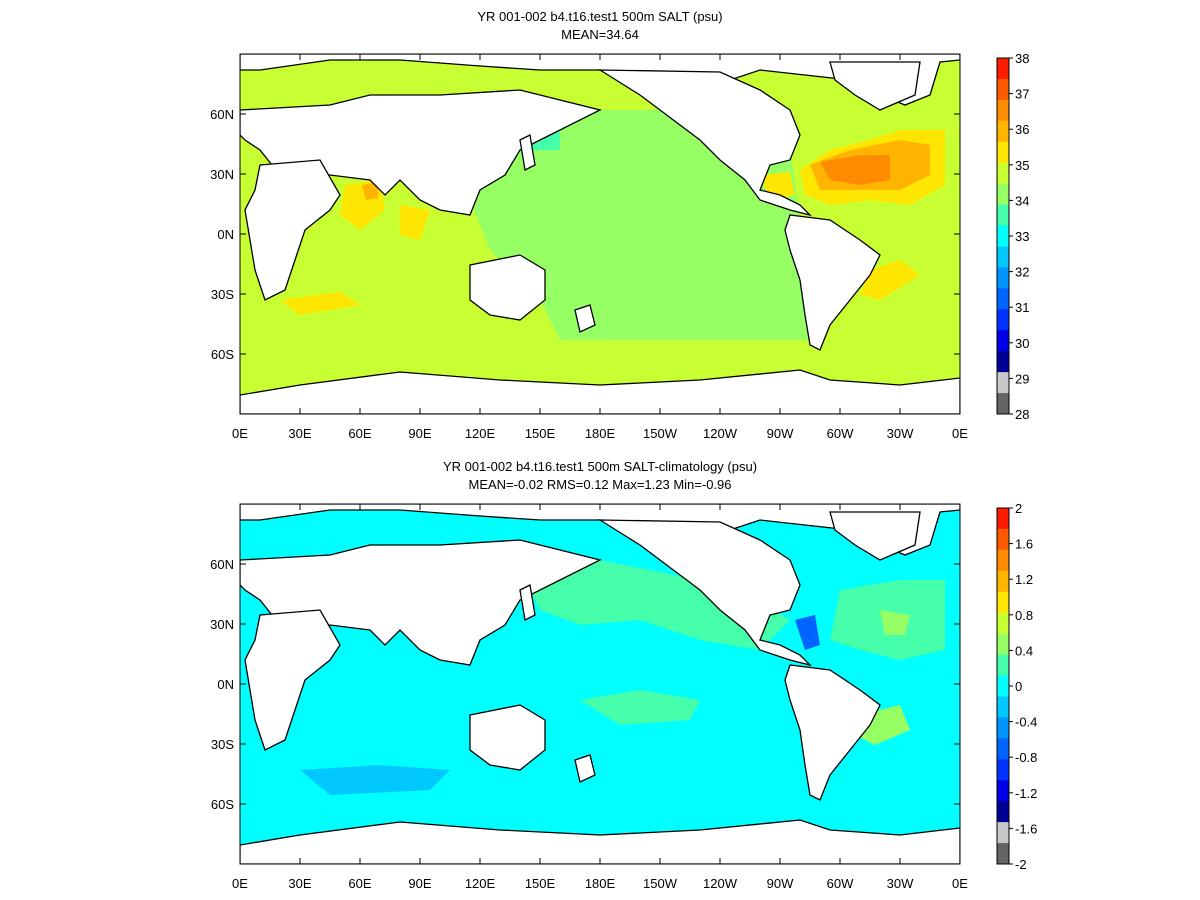 Image resolution: width=1200 pixels, height=900 pixels. What do you see at coordinates (840, 883) in the screenshot?
I see `longitude-tick-label: 60W` at bounding box center [840, 883].